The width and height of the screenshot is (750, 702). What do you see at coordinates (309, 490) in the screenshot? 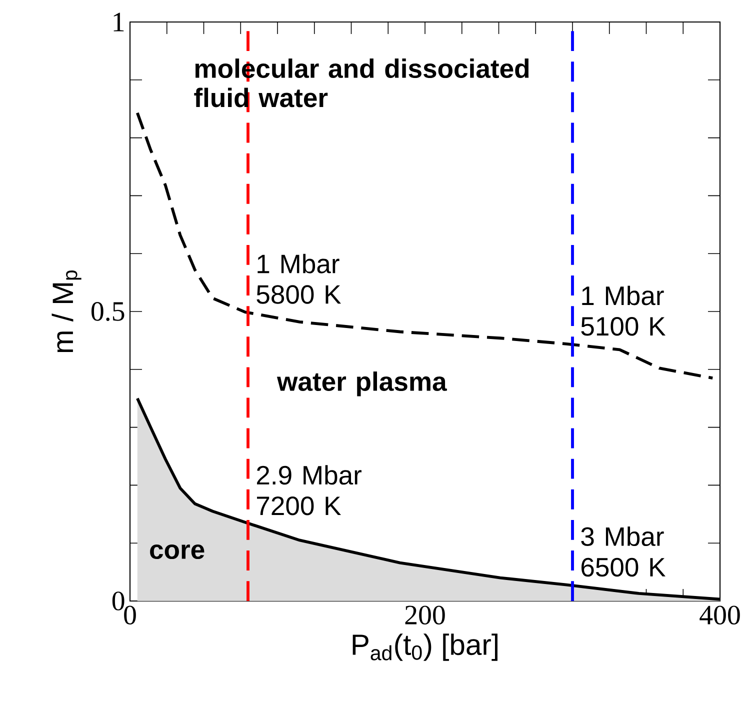
I see `annotation: 2.9 Mbar 7200 K` at bounding box center [309, 490].